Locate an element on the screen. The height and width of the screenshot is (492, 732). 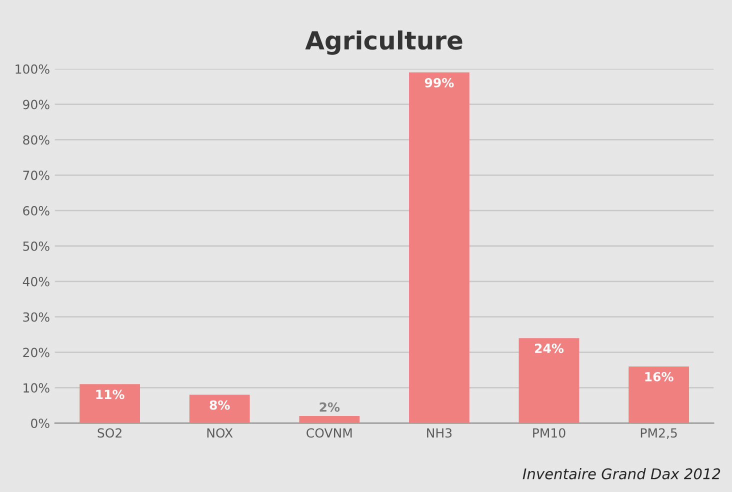
data-label: 2% is located at coordinates (330, 407).